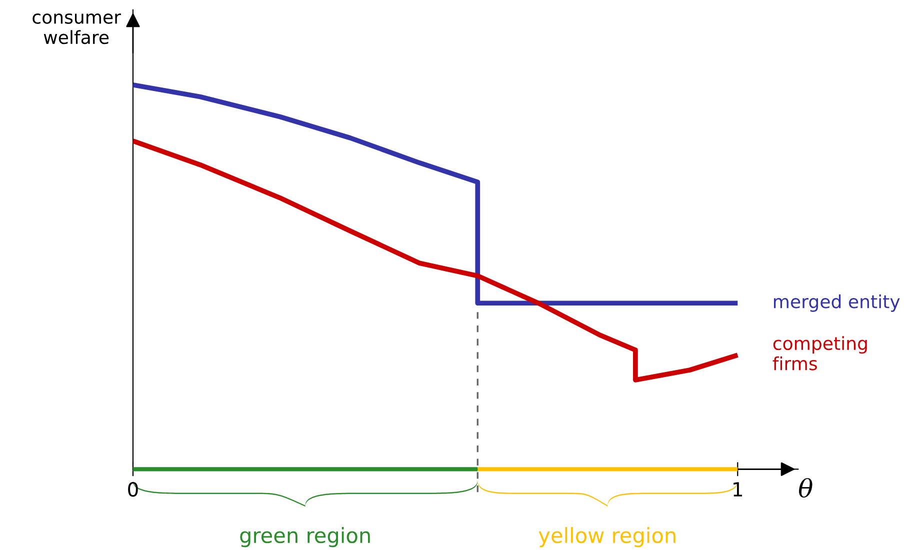 This screenshot has height=550, width=909. I want to click on series-label: competing firms, so click(819, 353).